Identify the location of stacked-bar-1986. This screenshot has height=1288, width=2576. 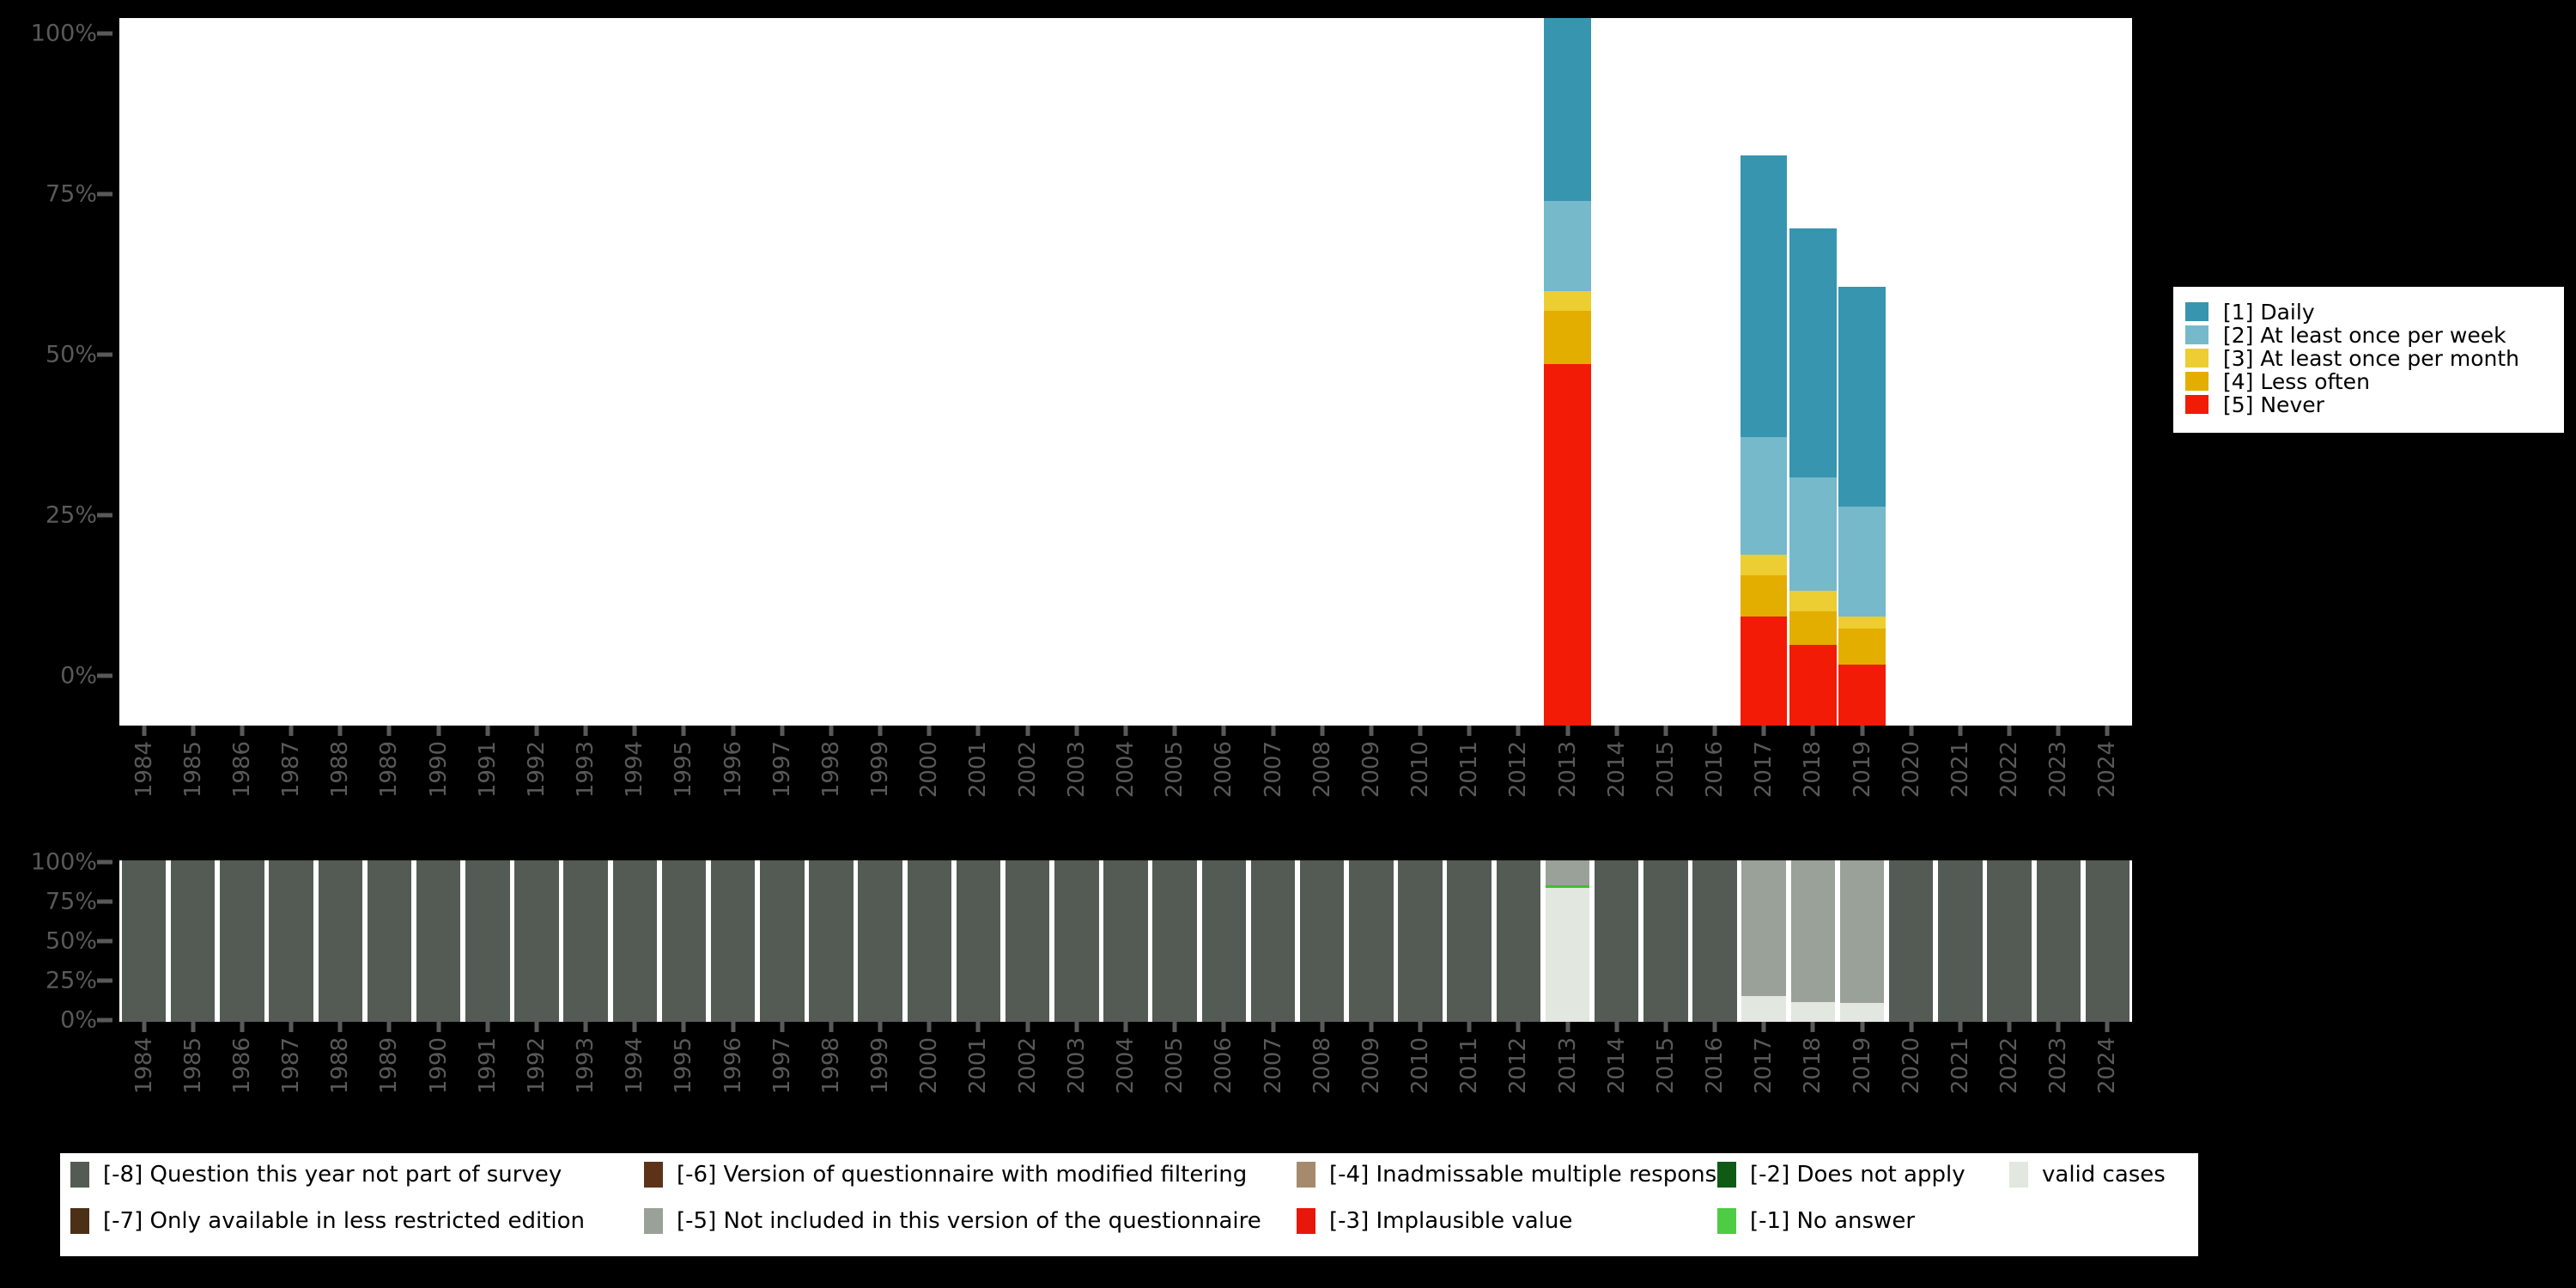
(242, 941).